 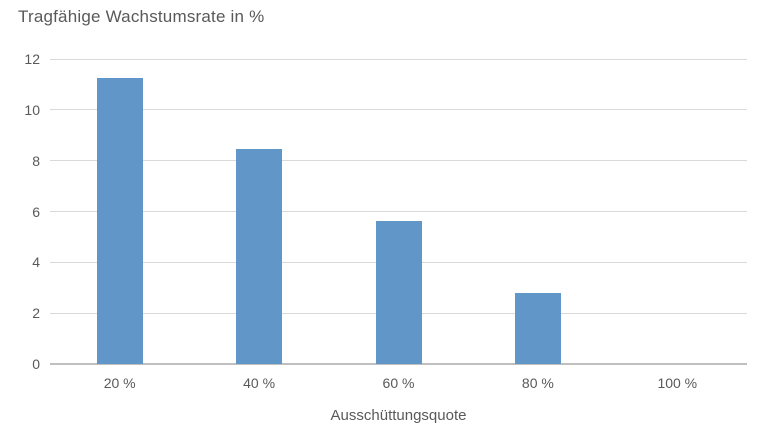 I want to click on y-axis-tick-label: 6, so click(x=36, y=211).